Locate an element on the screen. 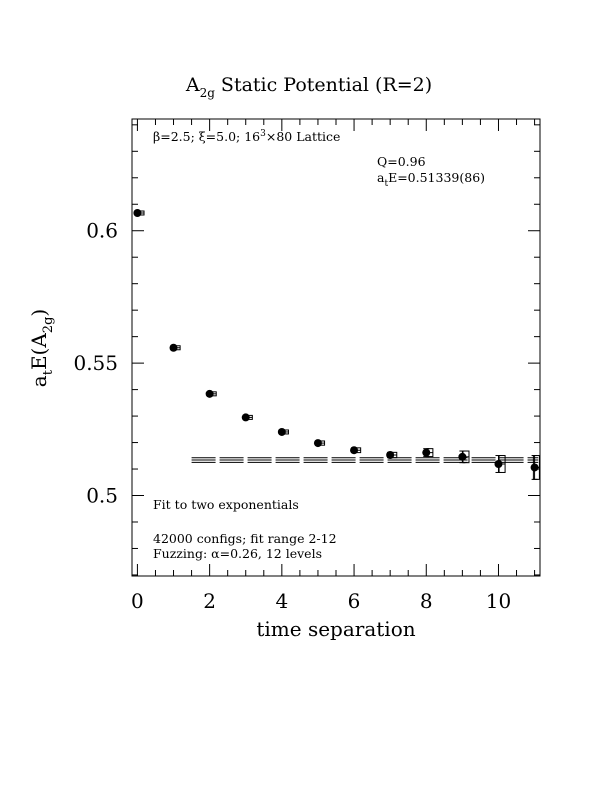  x-tick-label: 8 is located at coordinates (426, 601).